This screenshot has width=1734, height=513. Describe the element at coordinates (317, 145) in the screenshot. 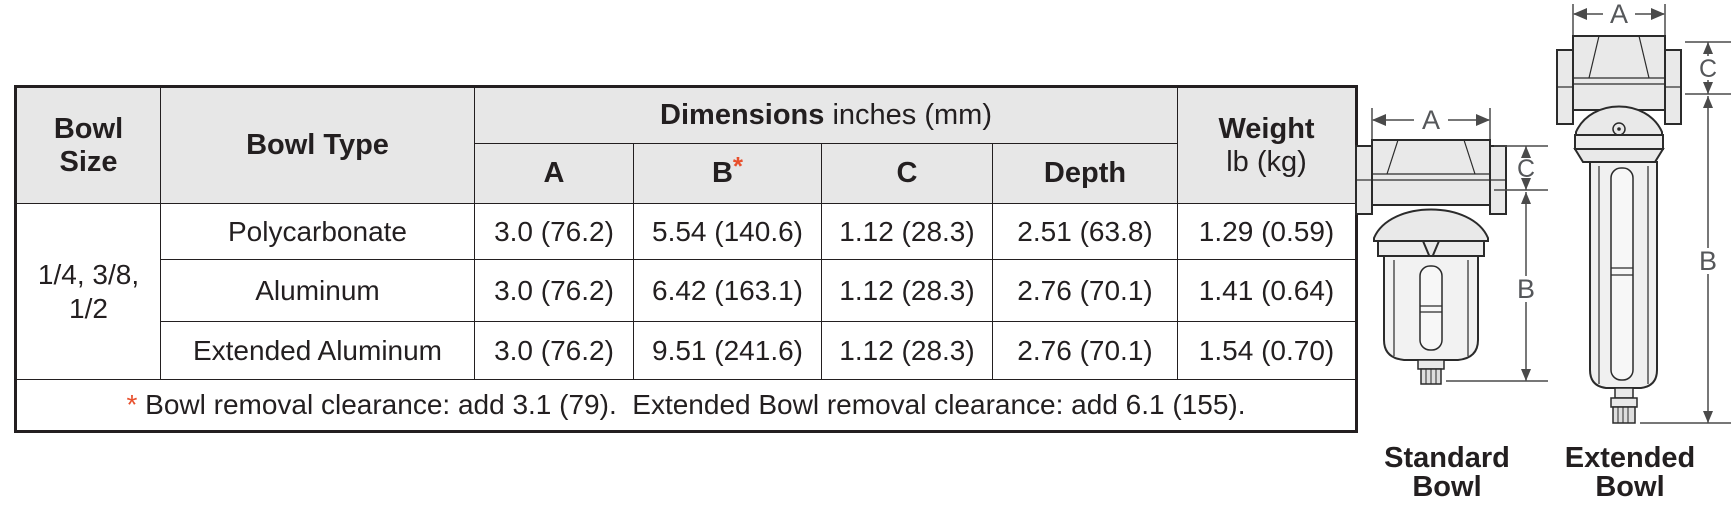

I see `header-bowl-type: Bowl Type` at that location.